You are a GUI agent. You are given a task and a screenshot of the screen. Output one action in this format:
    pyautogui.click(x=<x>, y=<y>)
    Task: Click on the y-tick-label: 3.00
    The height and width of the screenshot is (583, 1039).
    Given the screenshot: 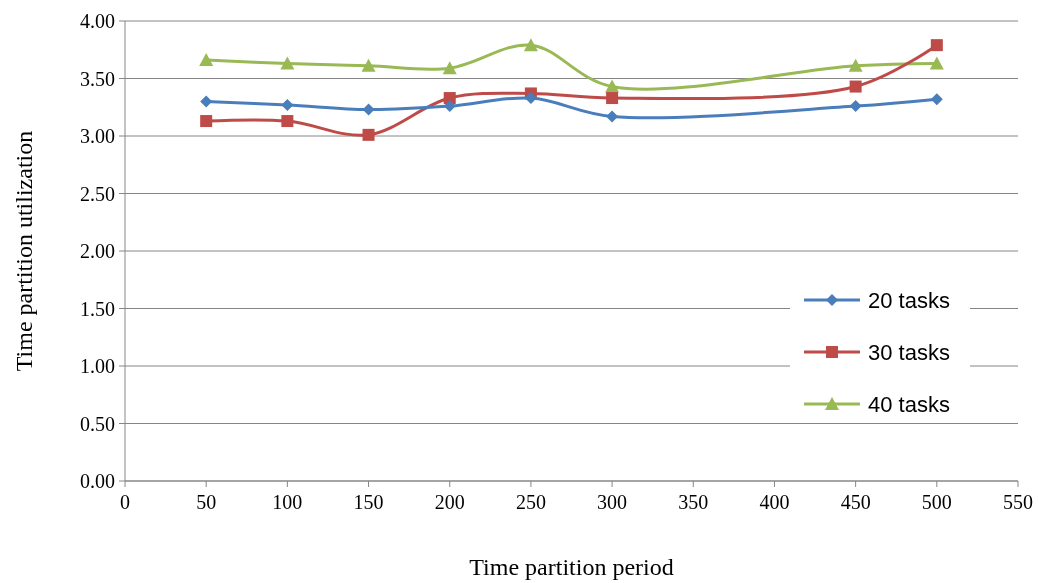 What is the action you would take?
    pyautogui.click(x=97, y=136)
    